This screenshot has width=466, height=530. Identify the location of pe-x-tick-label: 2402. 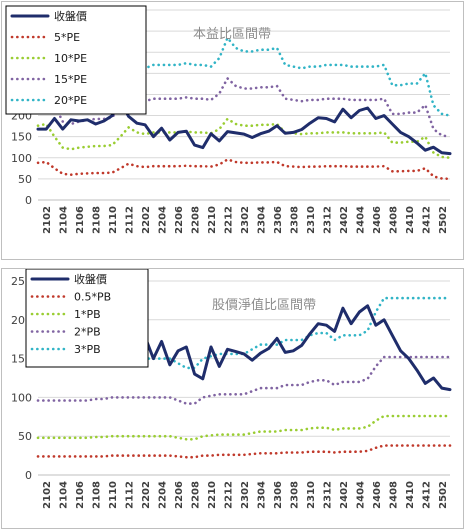
(344, 220).